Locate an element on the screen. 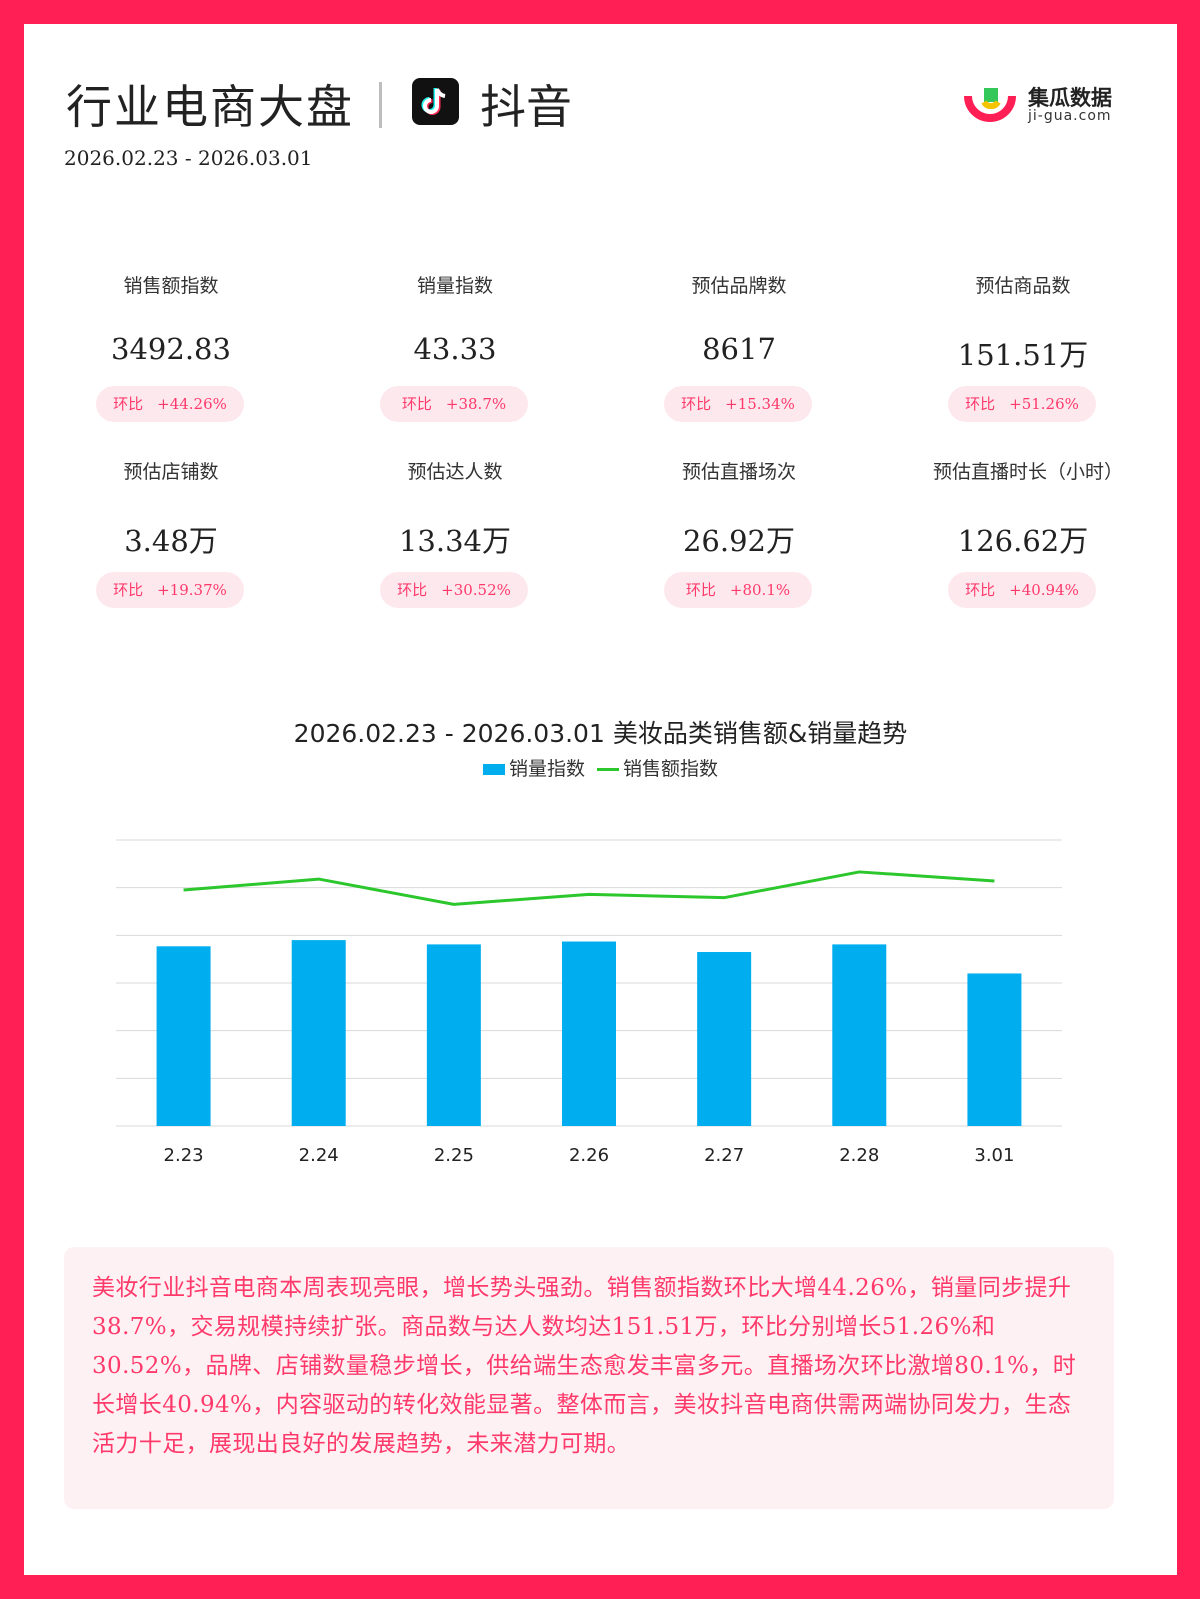  change-badge: 环比 +80.1% is located at coordinates (738, 590).